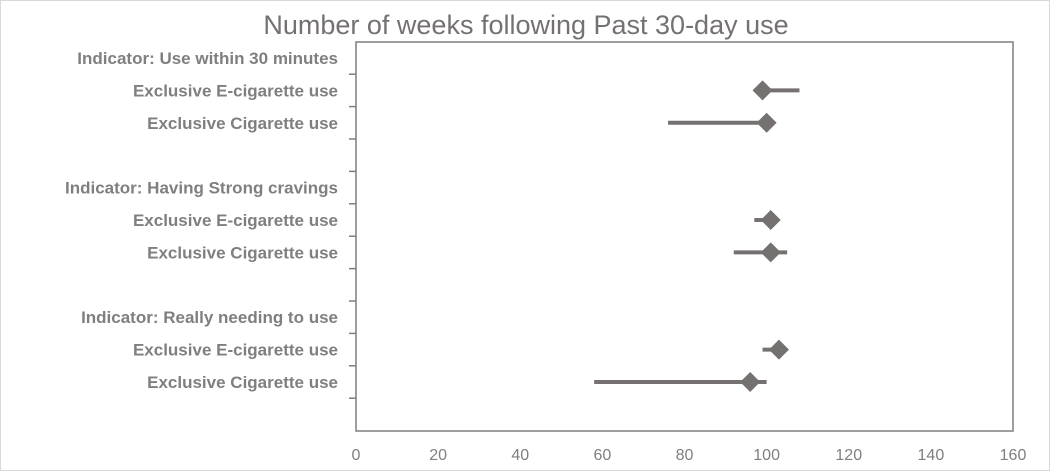 The image size is (1050, 472). I want to click on x-tick-label: 80, so click(685, 455).